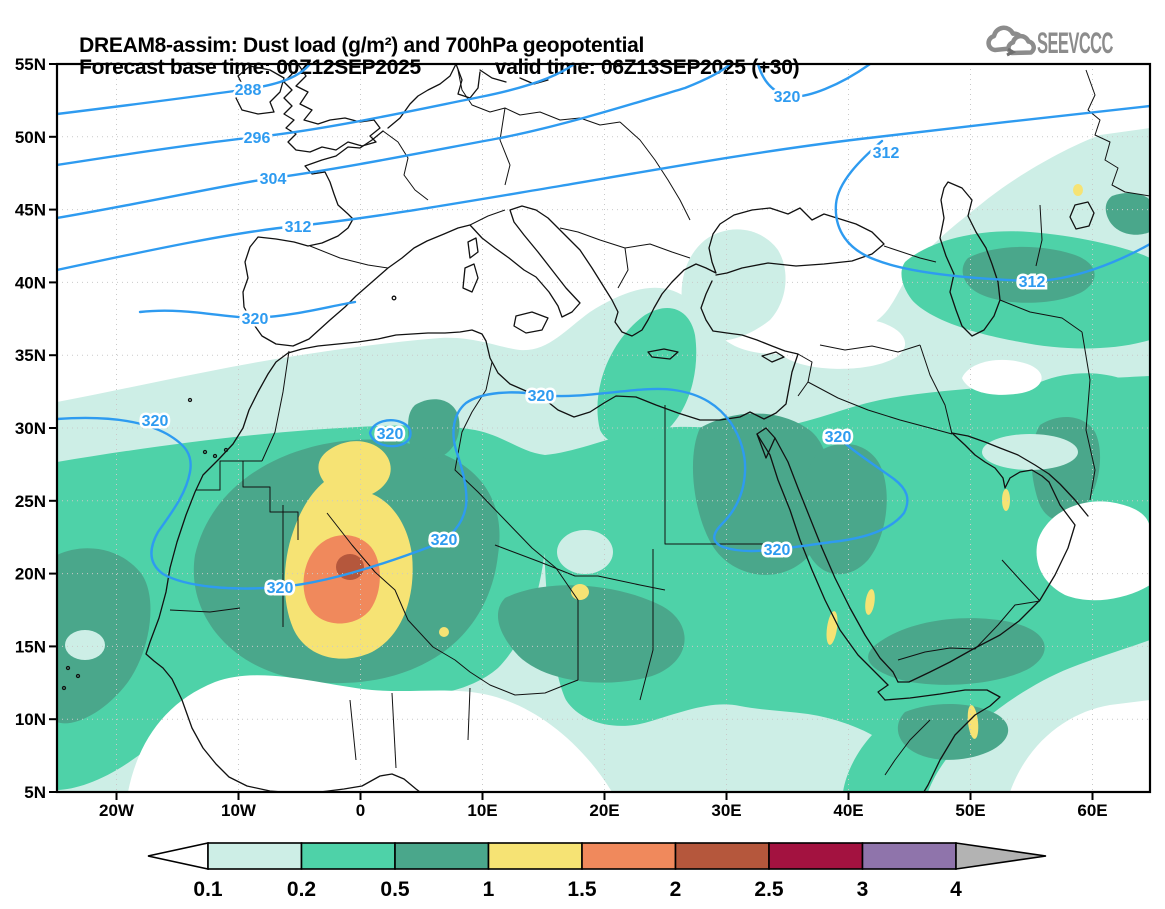  What do you see at coordinates (863, 889) in the screenshot?
I see `colorbar-label: 3` at bounding box center [863, 889].